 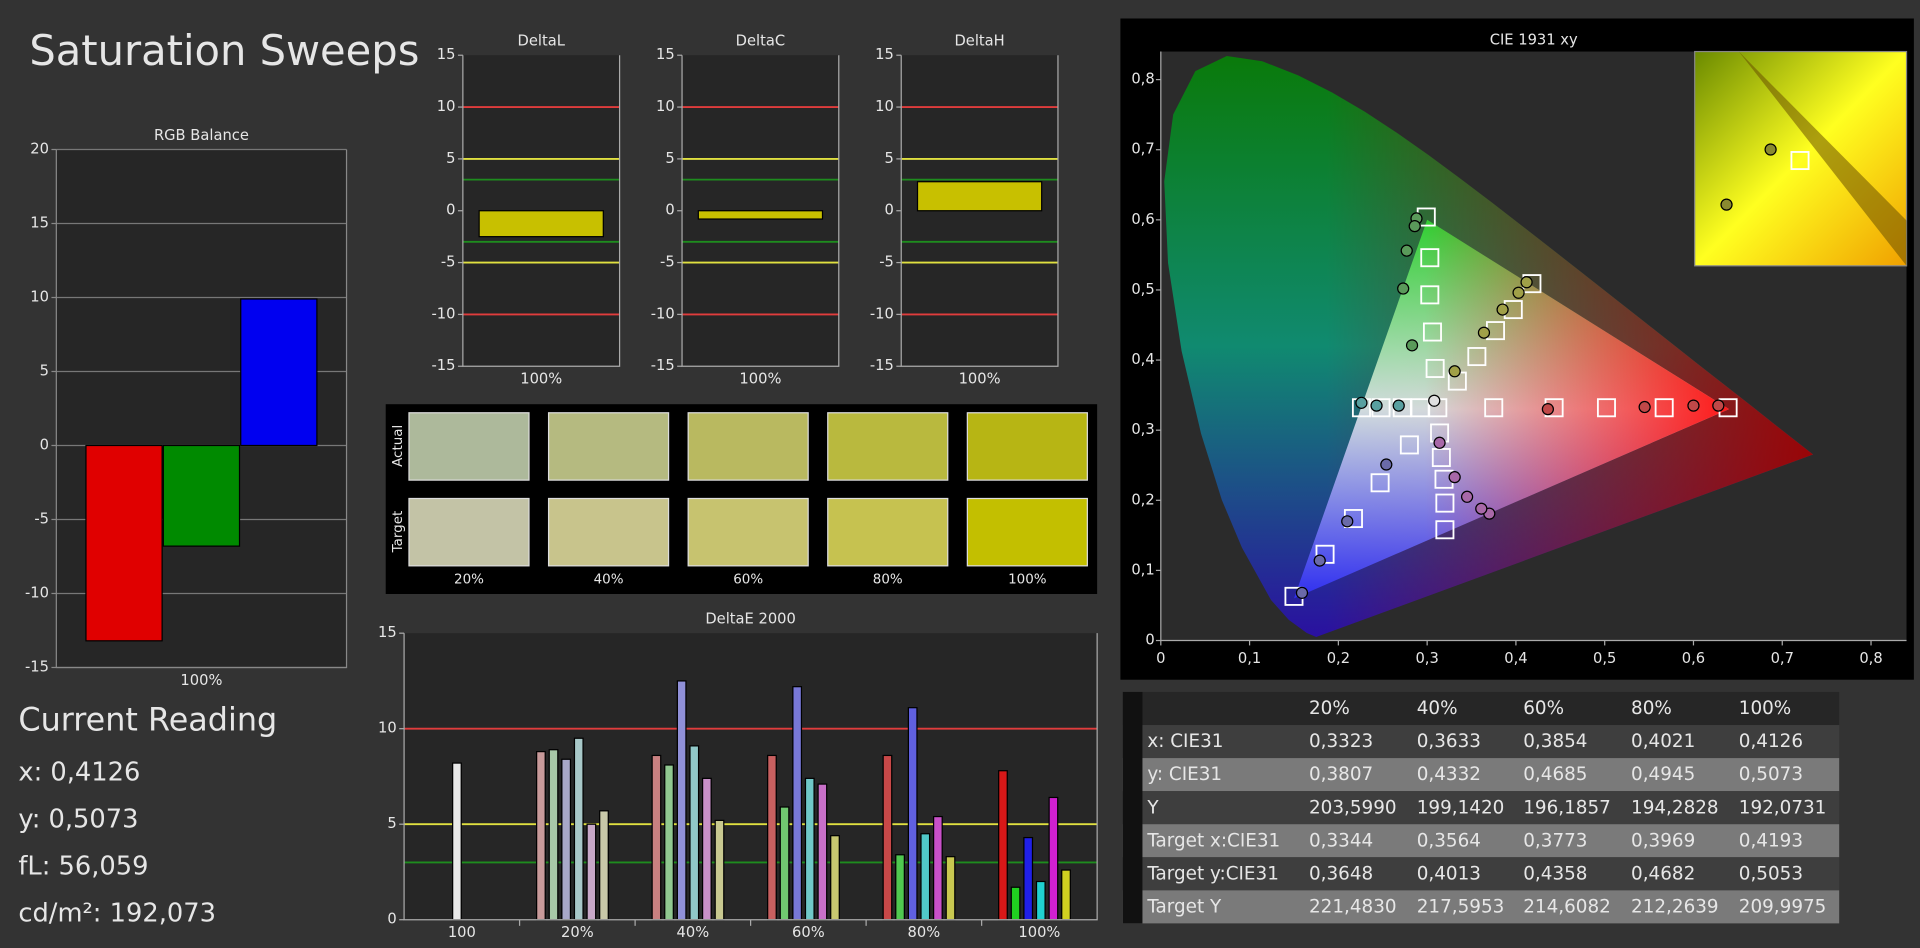 I want to click on y-tick-label: 0,7, so click(x=1142, y=149).